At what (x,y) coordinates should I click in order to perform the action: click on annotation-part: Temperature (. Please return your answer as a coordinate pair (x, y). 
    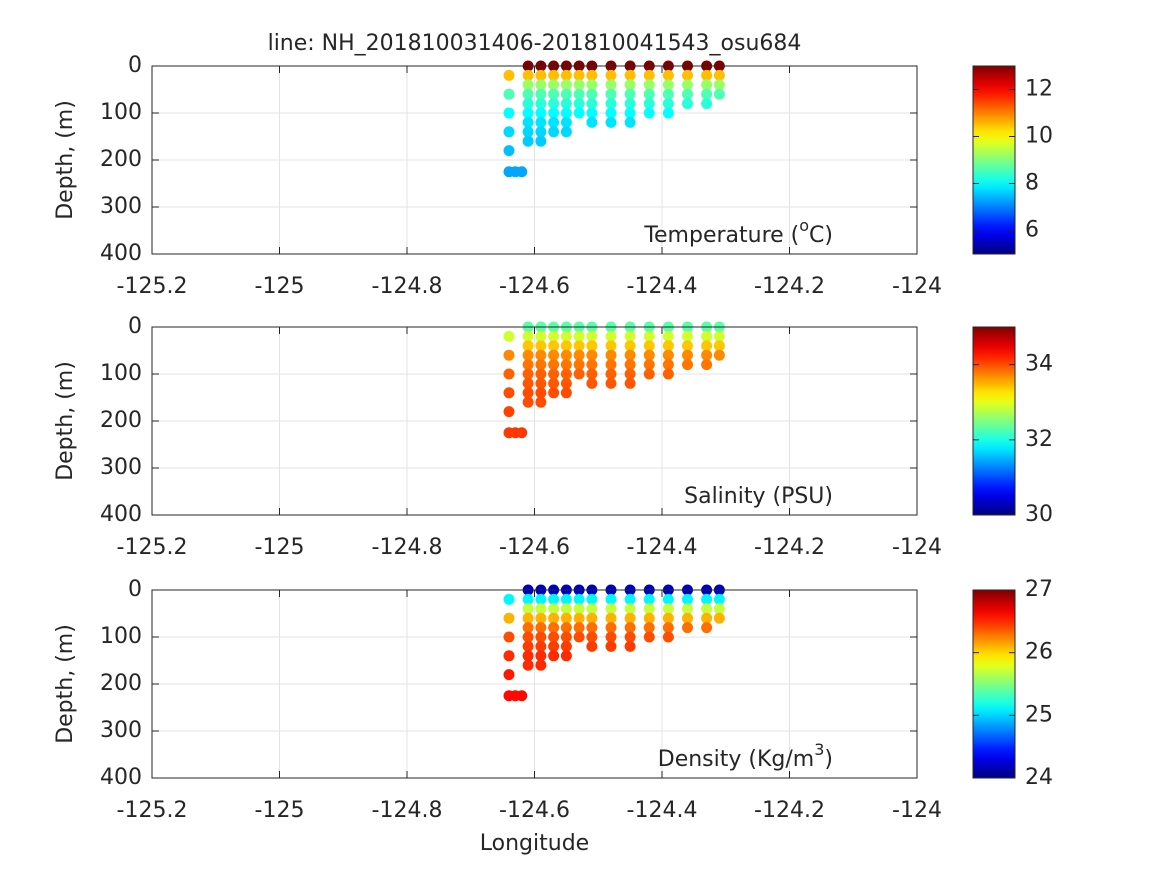
    Looking at the image, I should click on (721, 235).